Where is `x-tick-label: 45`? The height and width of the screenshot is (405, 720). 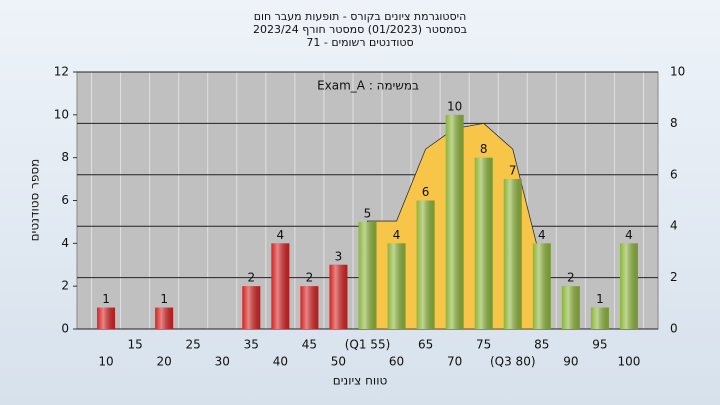 x-tick-label: 45 is located at coordinates (309, 345).